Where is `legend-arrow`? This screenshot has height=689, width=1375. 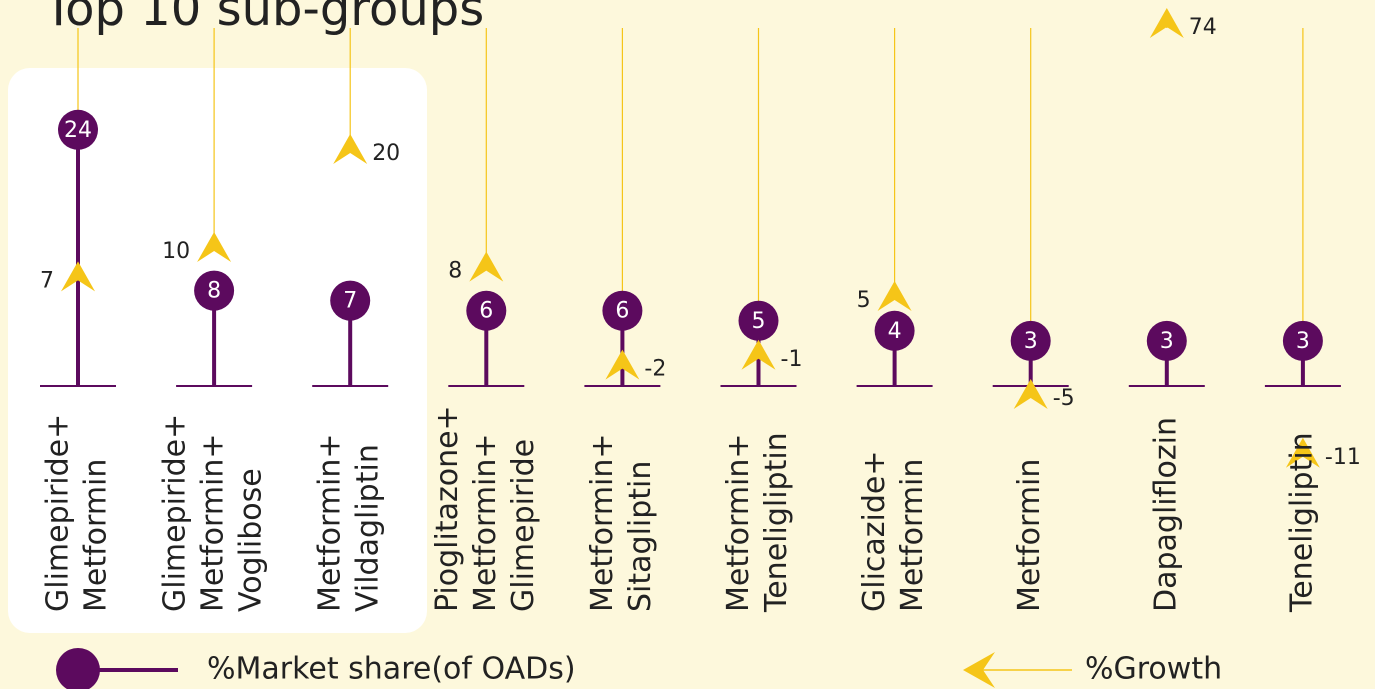 legend-arrow is located at coordinates (979, 670).